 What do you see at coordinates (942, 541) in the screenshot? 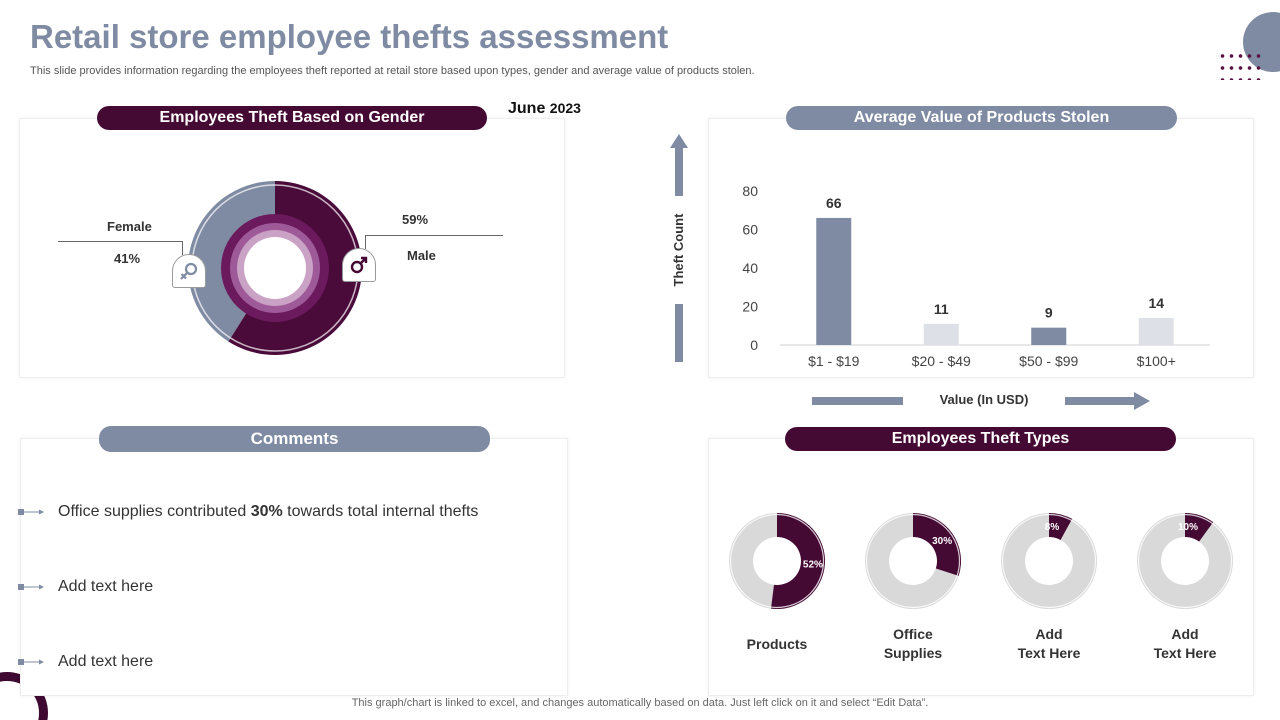
I see `donut-value-label: 30%` at bounding box center [942, 541].